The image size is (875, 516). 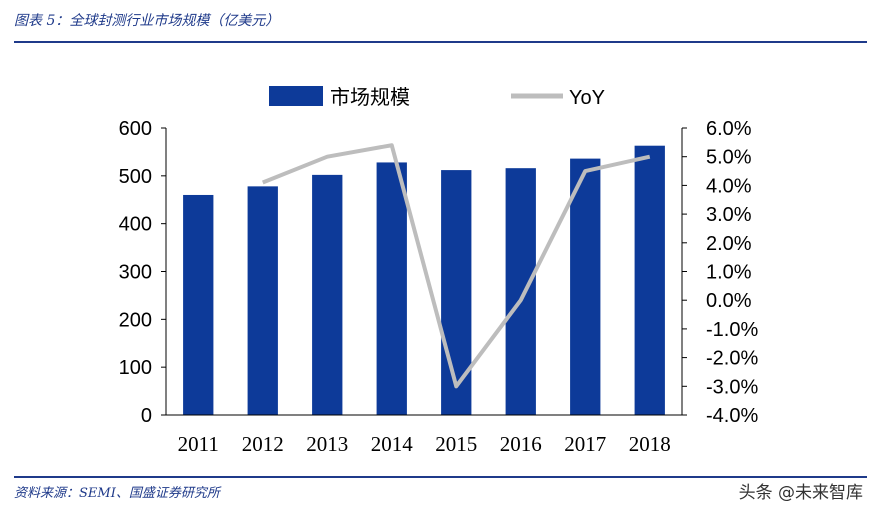 What do you see at coordinates (732, 359) in the screenshot?
I see `right-tick-label: -2.0%` at bounding box center [732, 359].